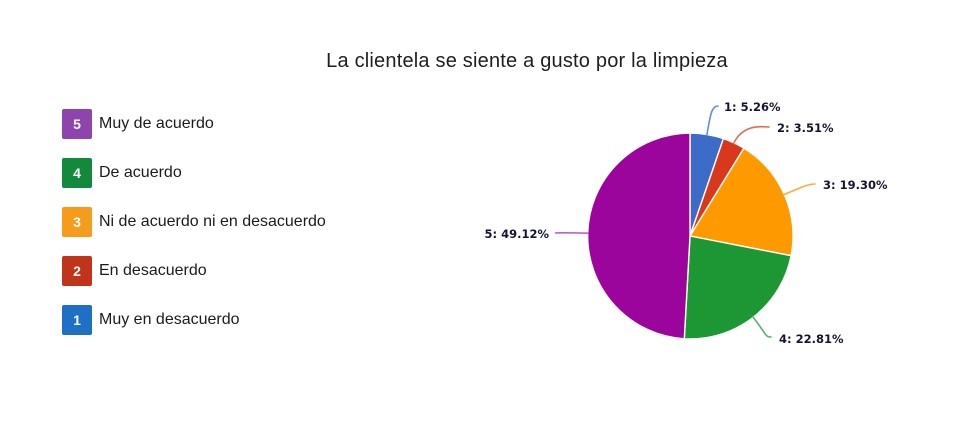  I want to click on legend-swatch: 1, so click(77, 320).